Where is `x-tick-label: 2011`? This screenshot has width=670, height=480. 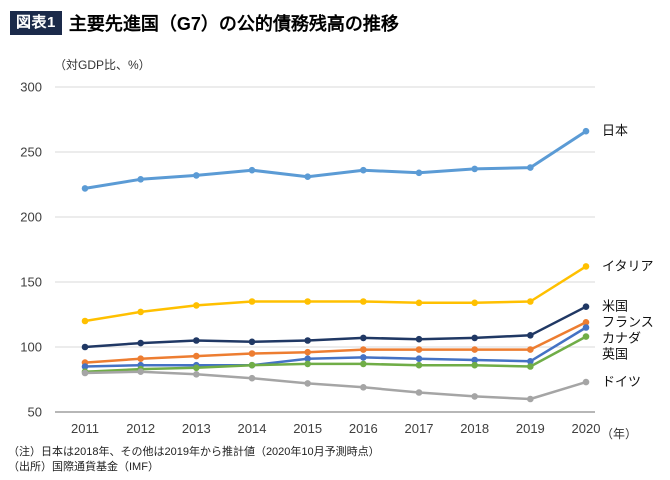 x-tick-label: 2011 is located at coordinates (85, 428).